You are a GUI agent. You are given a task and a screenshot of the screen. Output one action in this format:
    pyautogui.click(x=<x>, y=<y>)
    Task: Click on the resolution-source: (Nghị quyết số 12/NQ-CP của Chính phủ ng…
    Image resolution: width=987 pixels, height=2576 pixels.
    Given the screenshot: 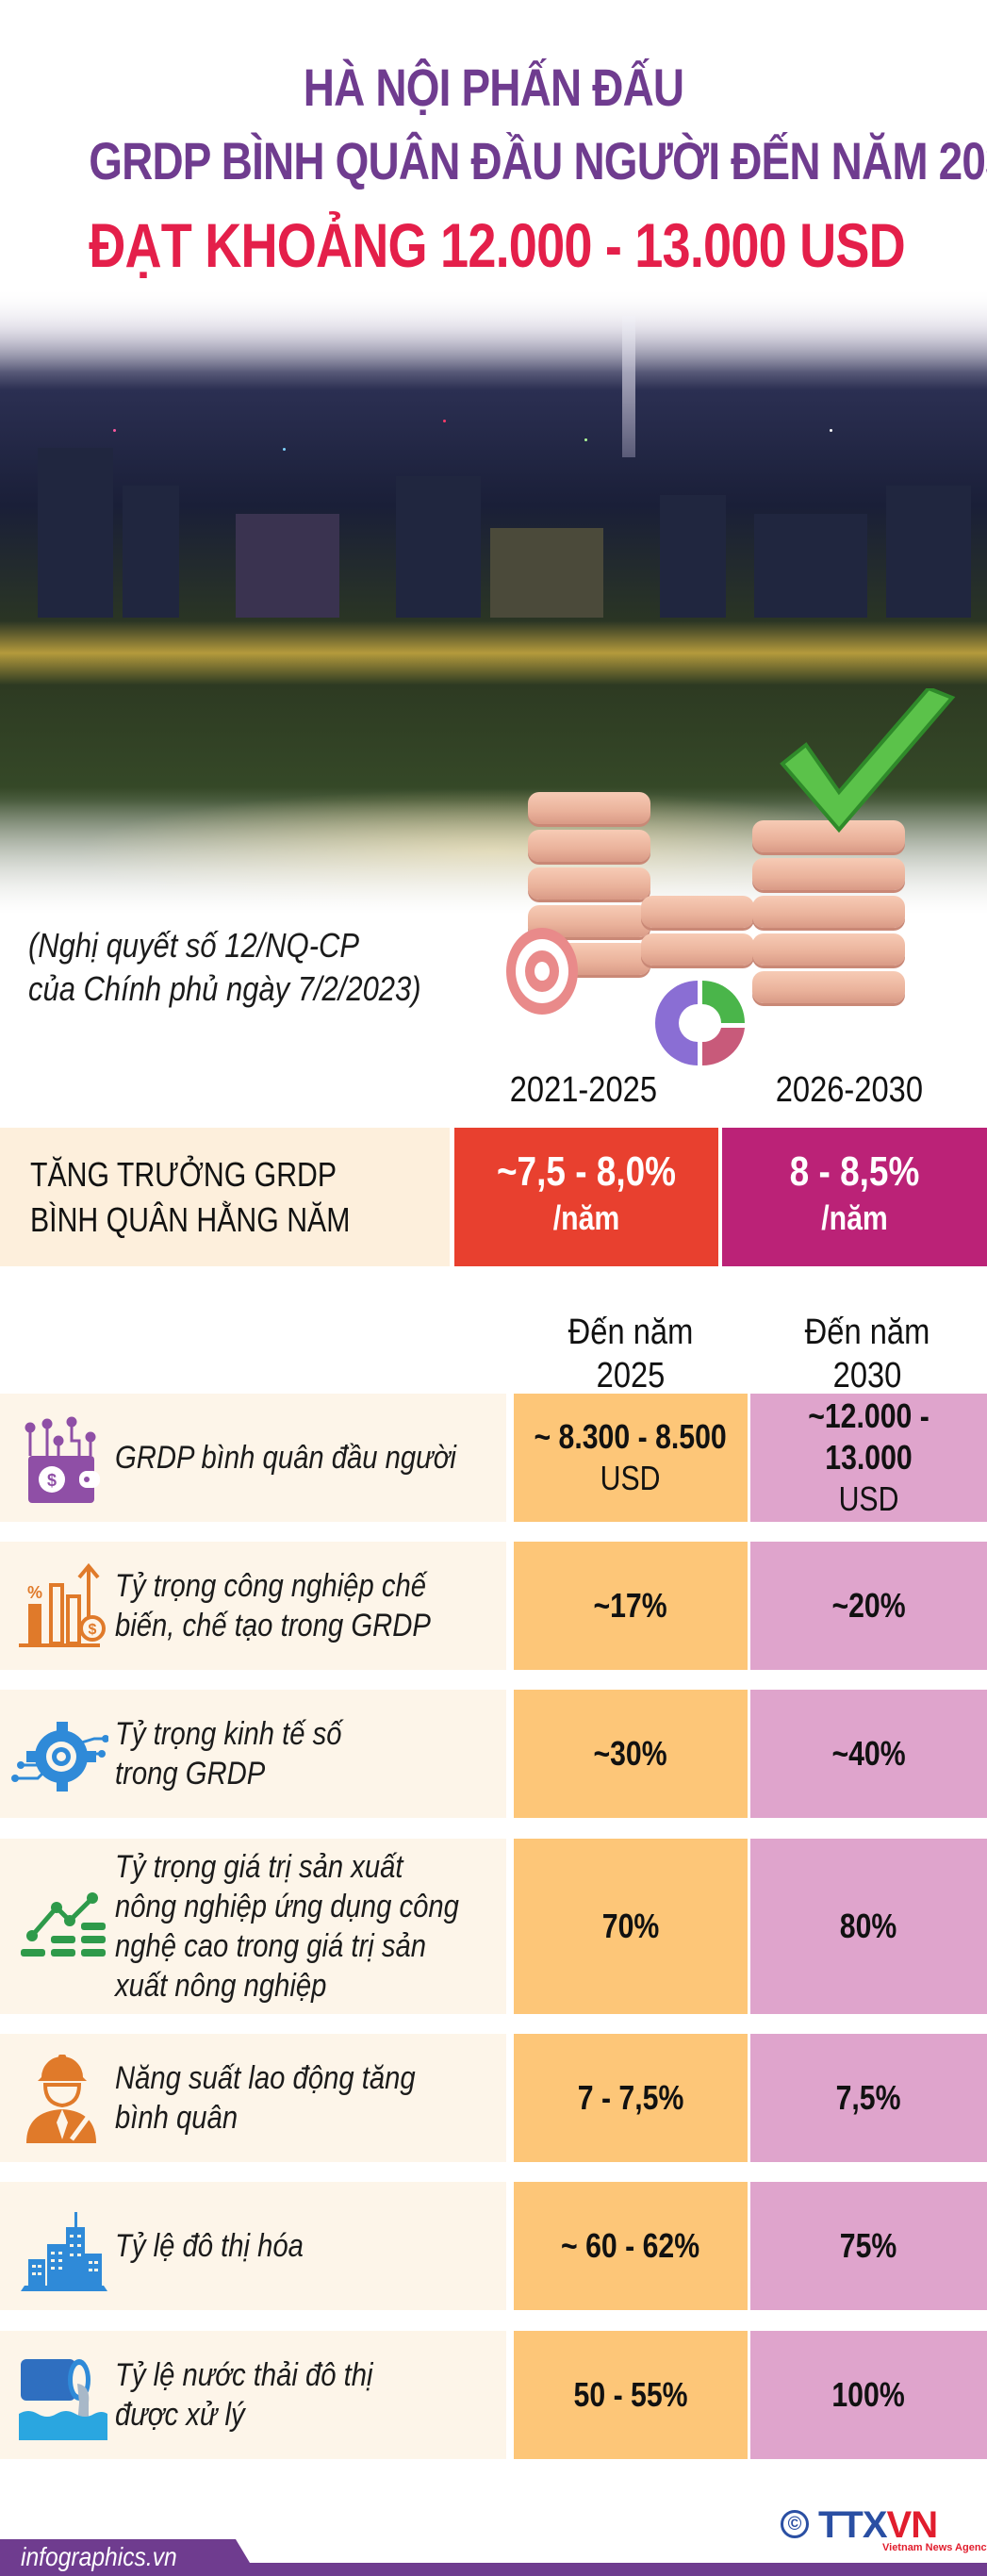 What is the action you would take?
    pyautogui.click(x=224, y=967)
    